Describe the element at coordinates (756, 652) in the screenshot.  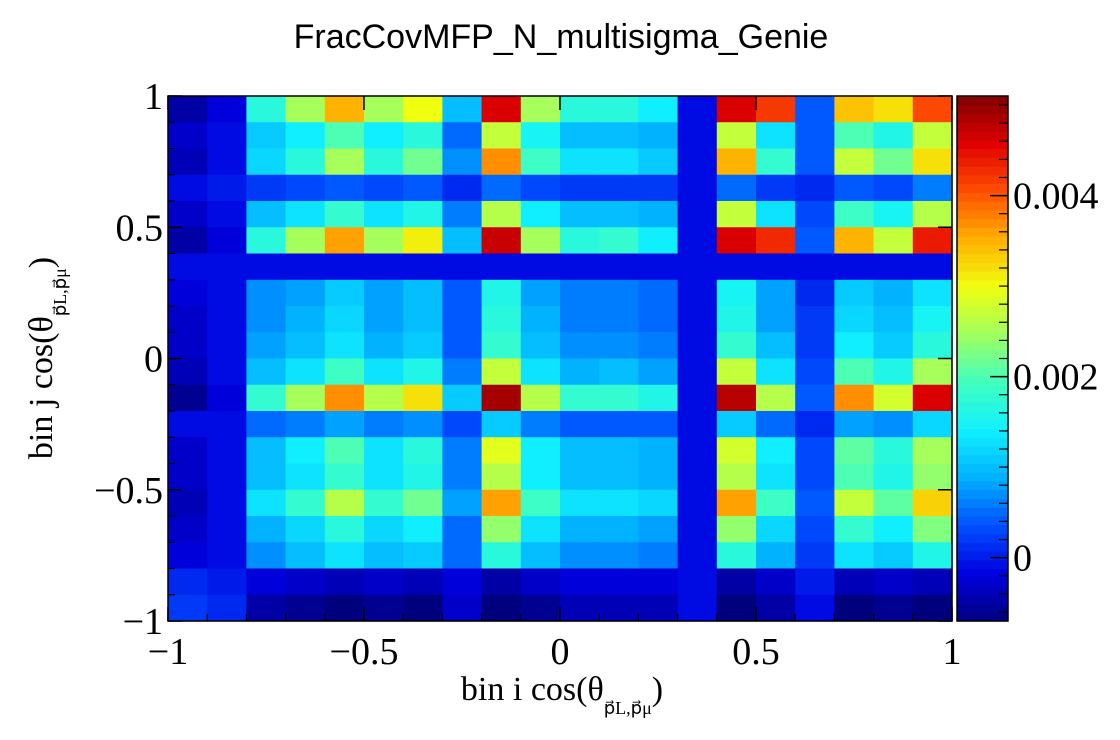
I see `x-tick-label: 0.5` at that location.